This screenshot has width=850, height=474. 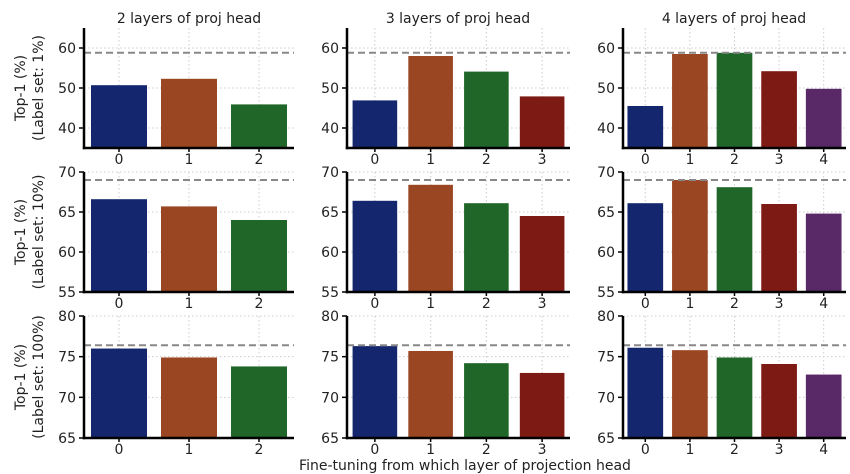 What do you see at coordinates (330, 129) in the screenshot?
I see `y-tick-label-r0-c1-0: 40` at bounding box center [330, 129].